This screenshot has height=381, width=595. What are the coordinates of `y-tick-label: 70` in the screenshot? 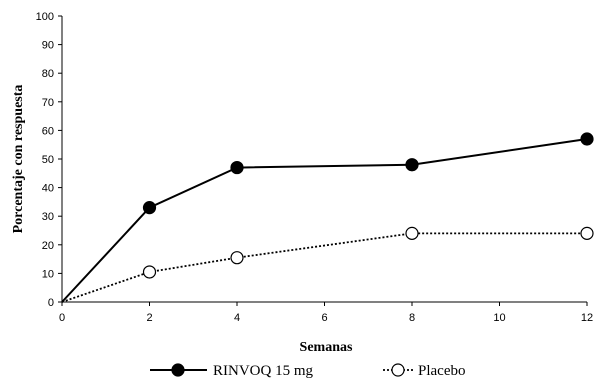 It's located at (48, 103).